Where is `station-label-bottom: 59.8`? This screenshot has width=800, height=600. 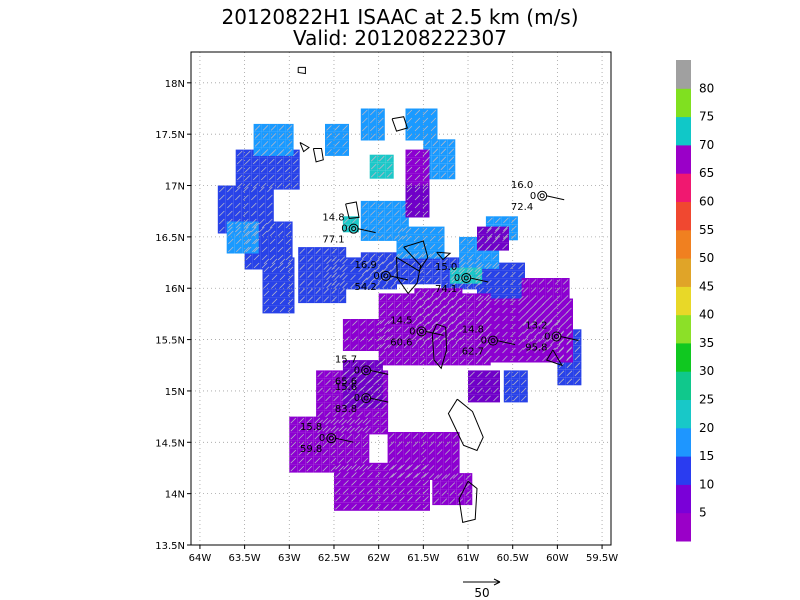
station-label-bottom: 59.8 is located at coordinates (311, 449).